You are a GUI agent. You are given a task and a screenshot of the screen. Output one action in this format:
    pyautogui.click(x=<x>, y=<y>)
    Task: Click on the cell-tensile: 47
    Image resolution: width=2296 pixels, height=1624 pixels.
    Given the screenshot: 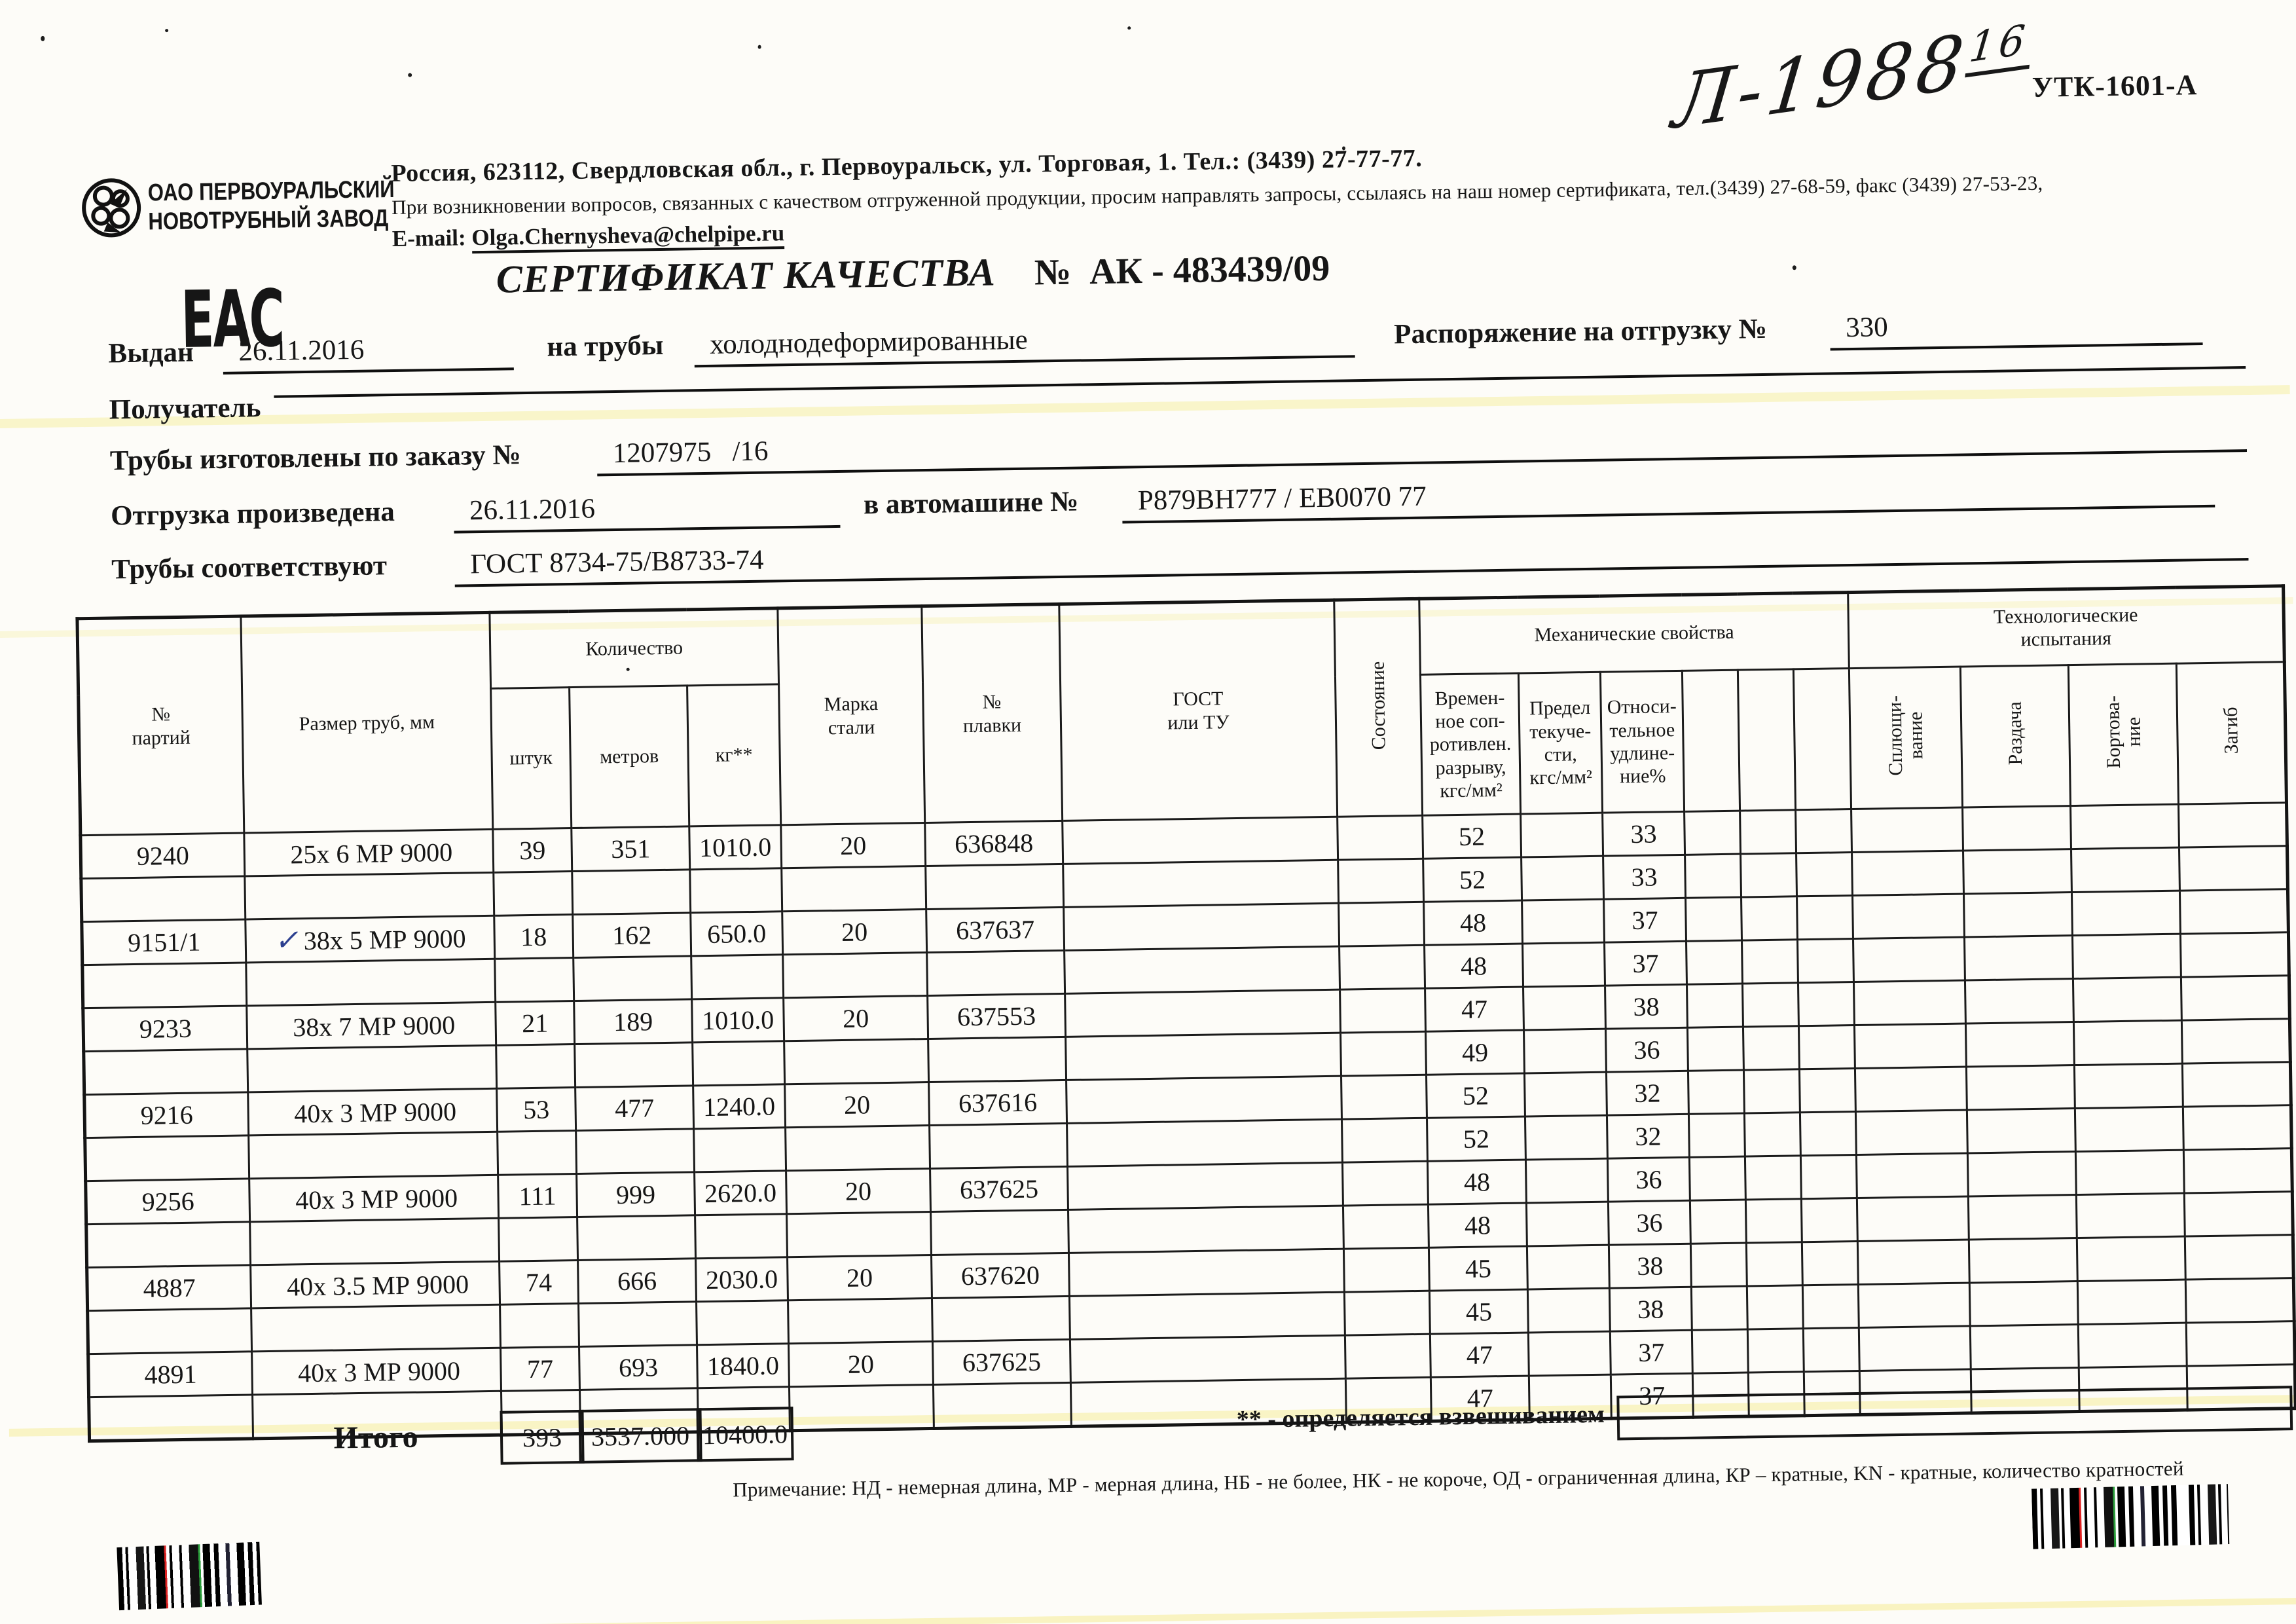 What is the action you would take?
    pyautogui.click(x=1479, y=1355)
    